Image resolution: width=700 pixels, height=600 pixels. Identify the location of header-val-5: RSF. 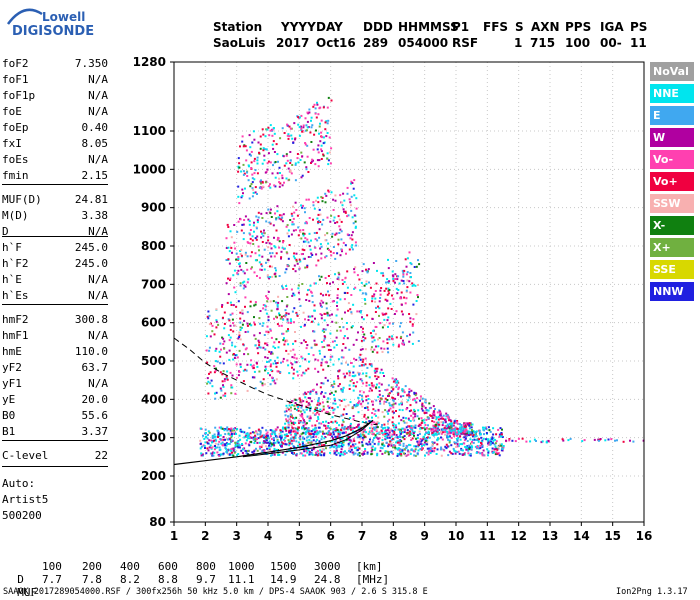
(465, 43).